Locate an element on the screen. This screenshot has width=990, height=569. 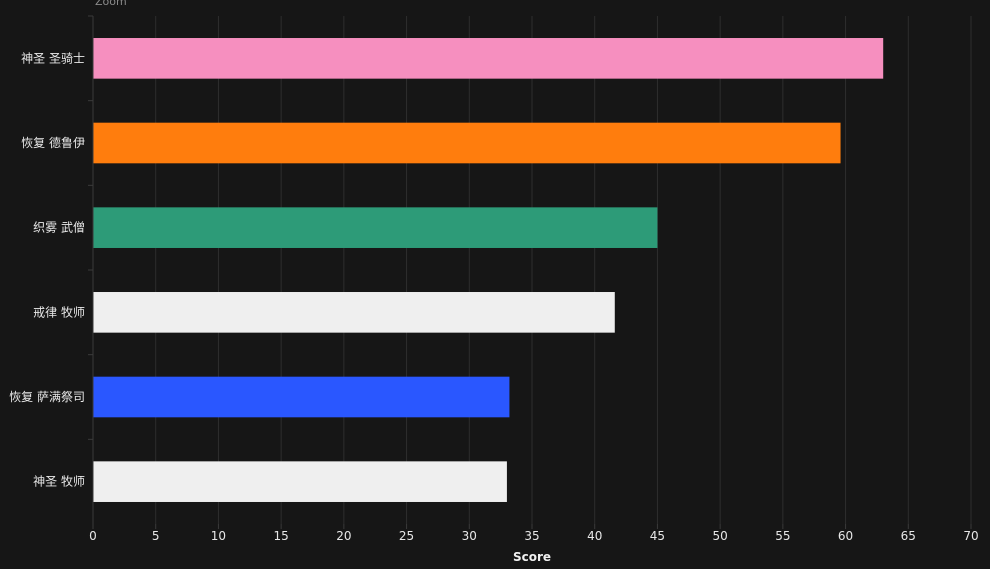
category-label-4: 恢复 萨满祭司 is located at coordinates (47, 397).